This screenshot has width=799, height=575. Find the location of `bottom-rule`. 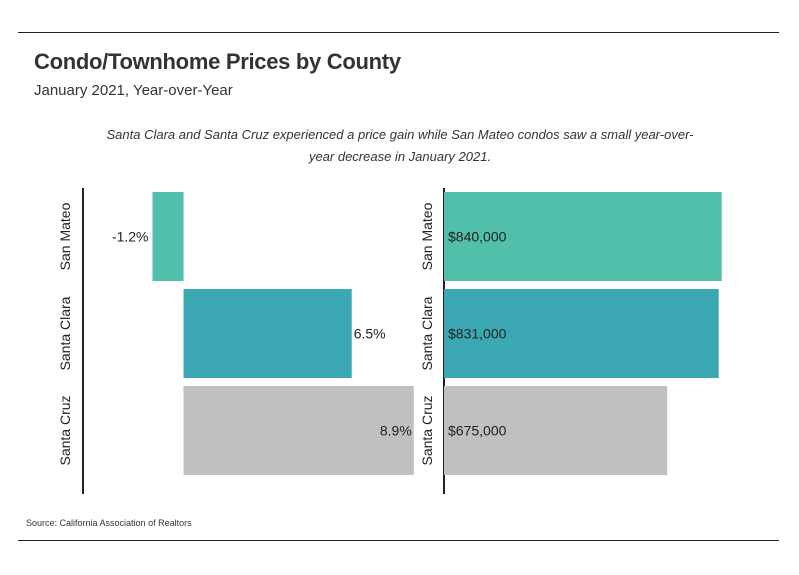

bottom-rule is located at coordinates (398, 540).